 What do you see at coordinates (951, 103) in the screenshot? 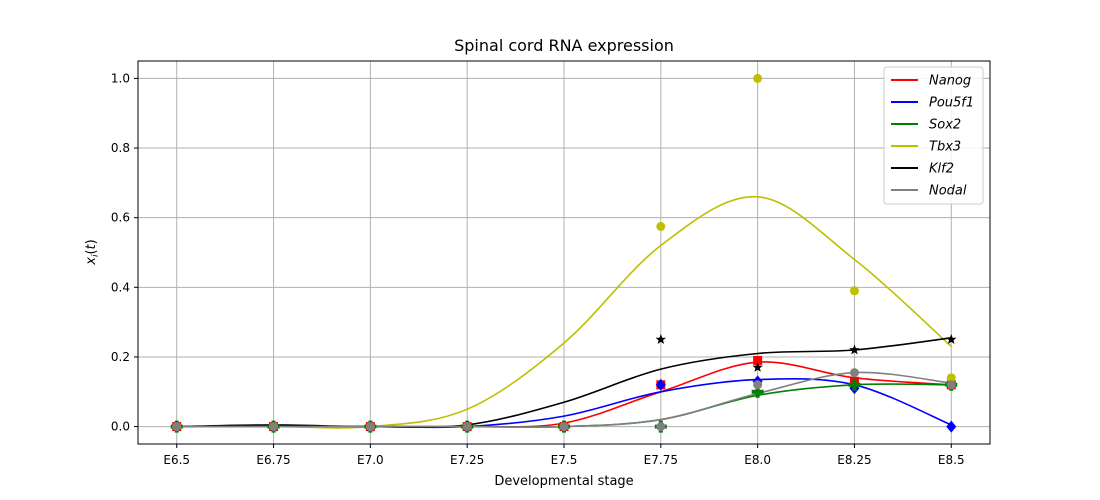
I see `legend-label-pou5f1: Pou5f1` at bounding box center [951, 103].